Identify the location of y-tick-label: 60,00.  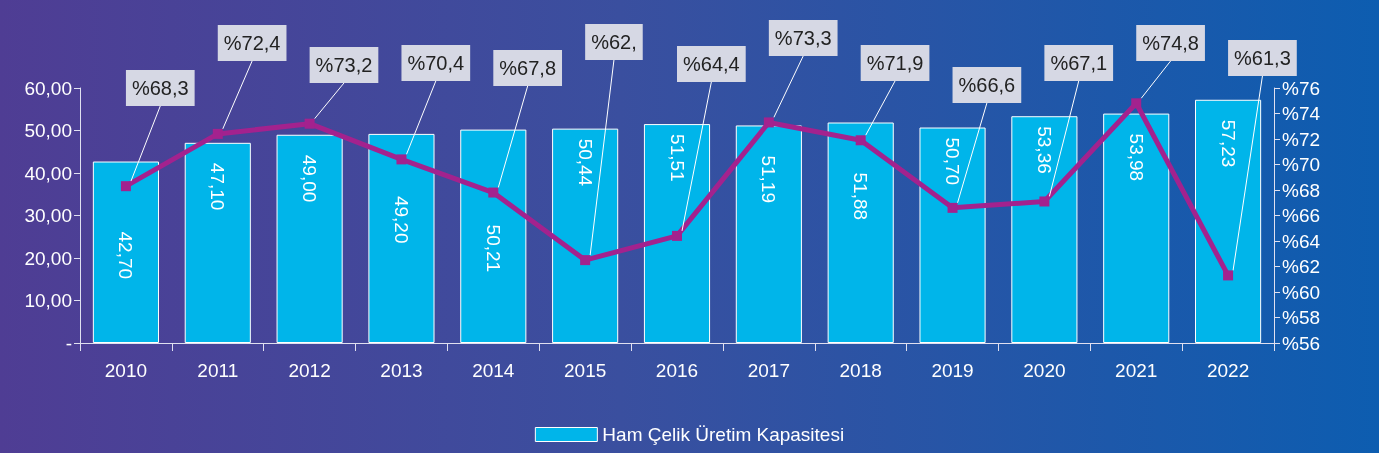
(48, 88).